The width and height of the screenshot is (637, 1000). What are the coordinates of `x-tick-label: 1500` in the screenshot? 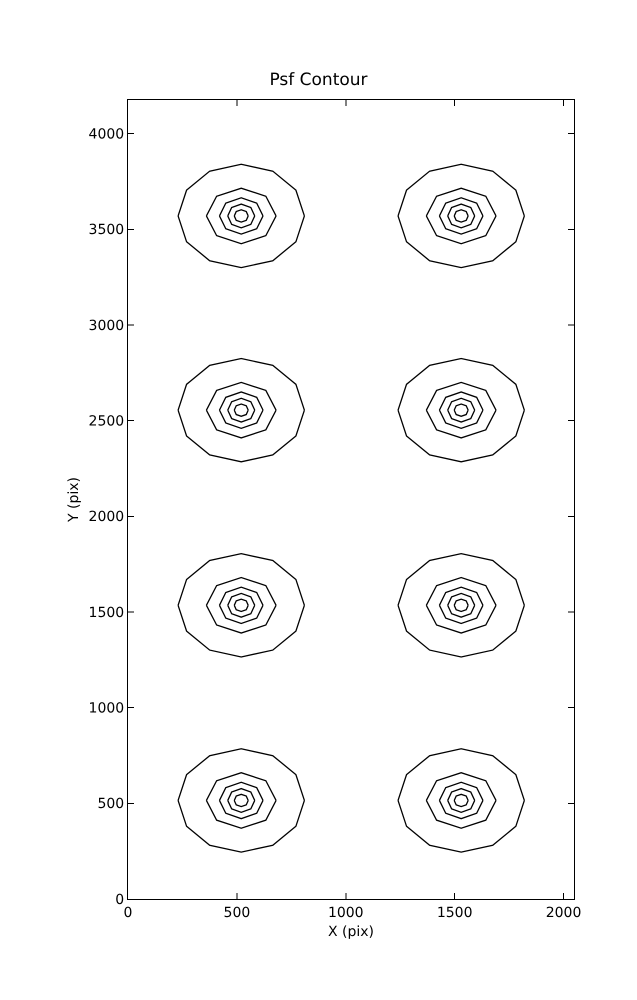 It's located at (454, 912).